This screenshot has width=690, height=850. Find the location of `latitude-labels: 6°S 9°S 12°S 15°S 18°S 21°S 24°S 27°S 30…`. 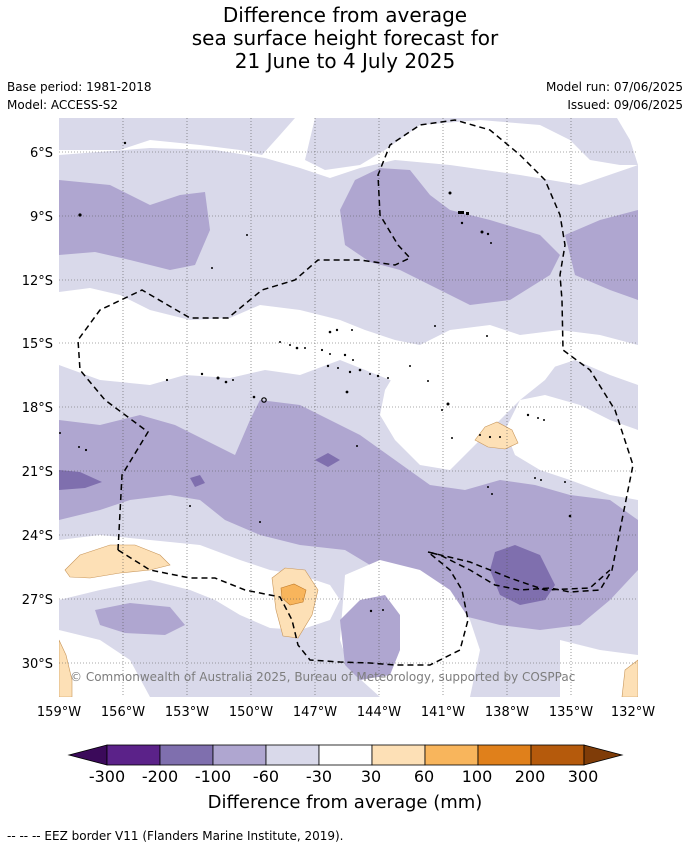

latitude-labels: 6°S 9°S 12°S 15°S 18°S 21°S 24°S 27°S 30… is located at coordinates (37, 409).